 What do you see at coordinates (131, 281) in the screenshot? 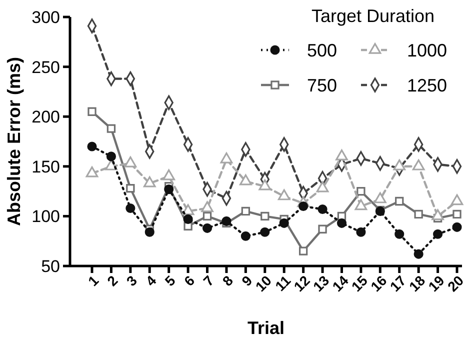
I see `x-tick-label: 3` at bounding box center [131, 281].